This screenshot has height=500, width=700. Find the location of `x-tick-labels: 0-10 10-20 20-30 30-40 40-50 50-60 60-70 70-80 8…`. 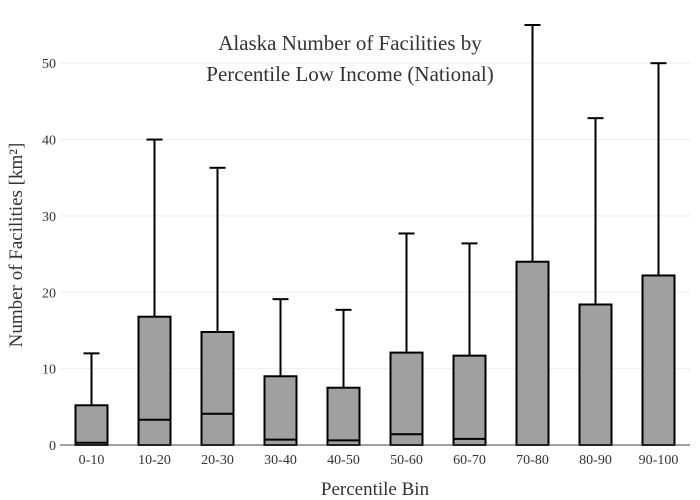

x-tick-labels: 0-10 10-20 20-30 30-40 40-50 50-60 60-70 70-80 8… is located at coordinates (379, 460).